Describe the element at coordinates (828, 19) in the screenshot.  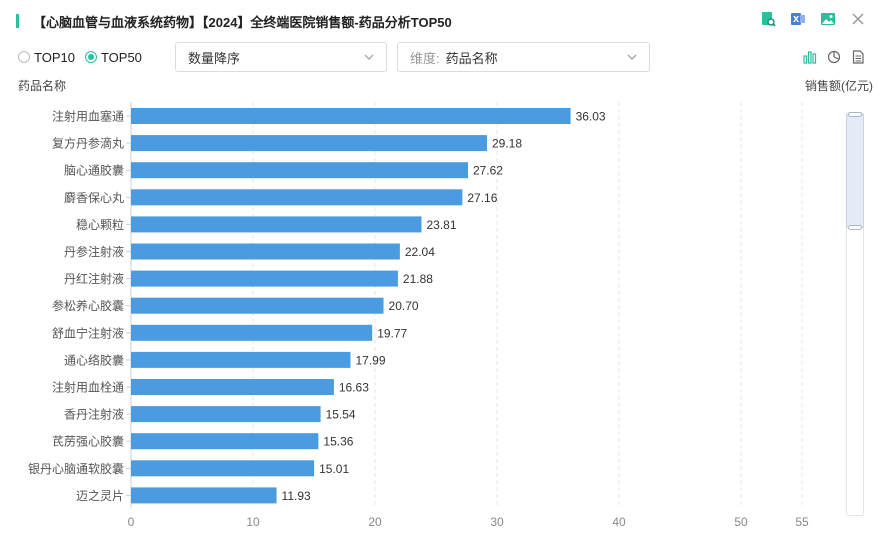
I see `image-export-icon` at that location.